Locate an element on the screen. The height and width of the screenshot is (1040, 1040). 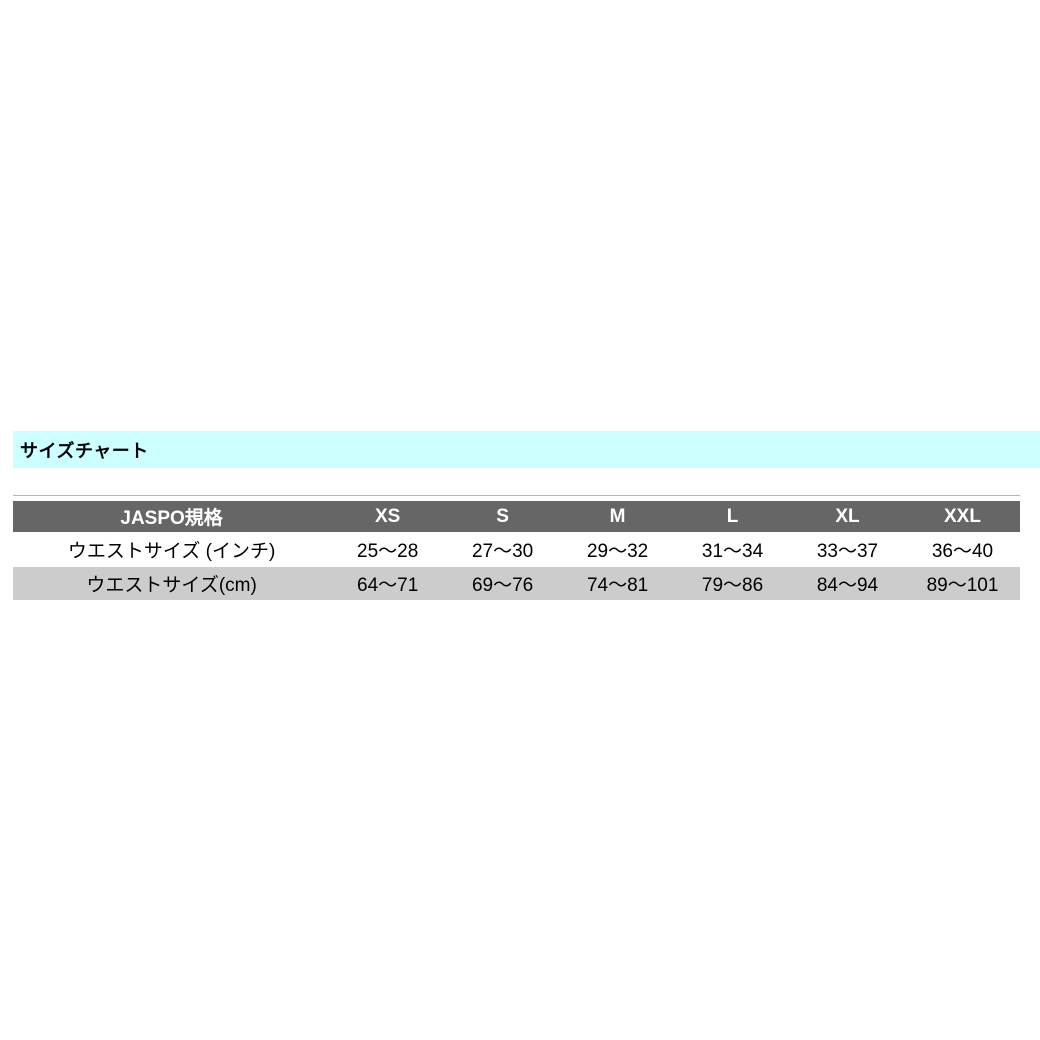
size-chart-banner: サイズチャート is located at coordinates (526, 449).